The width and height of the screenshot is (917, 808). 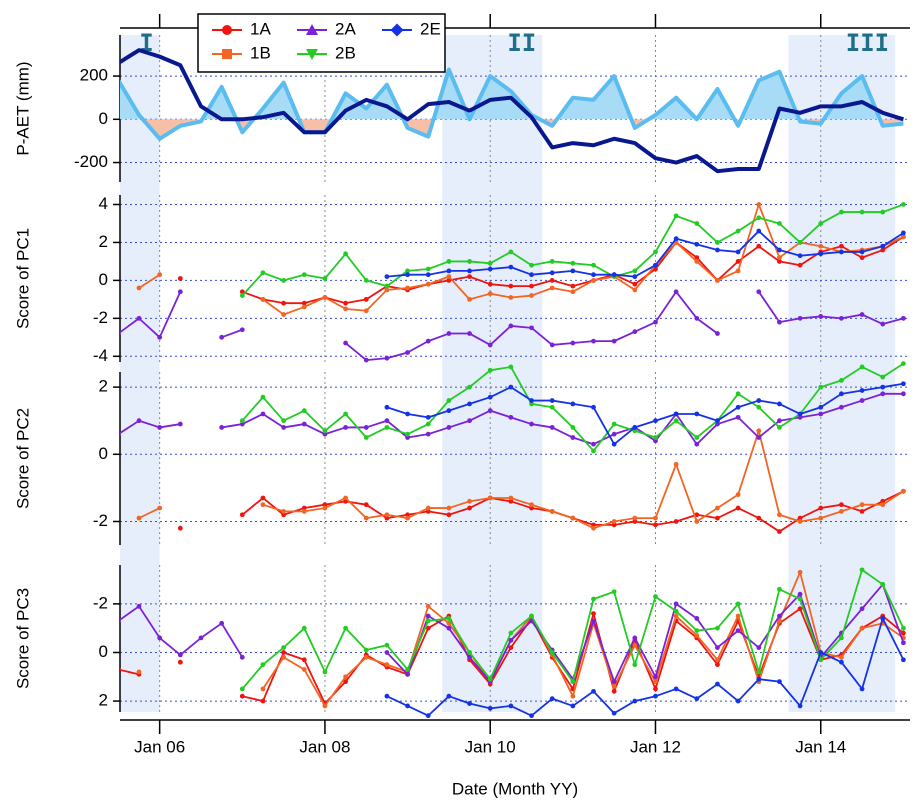 I want to click on y-axis-title: Score of PC2, so click(x=22, y=458).